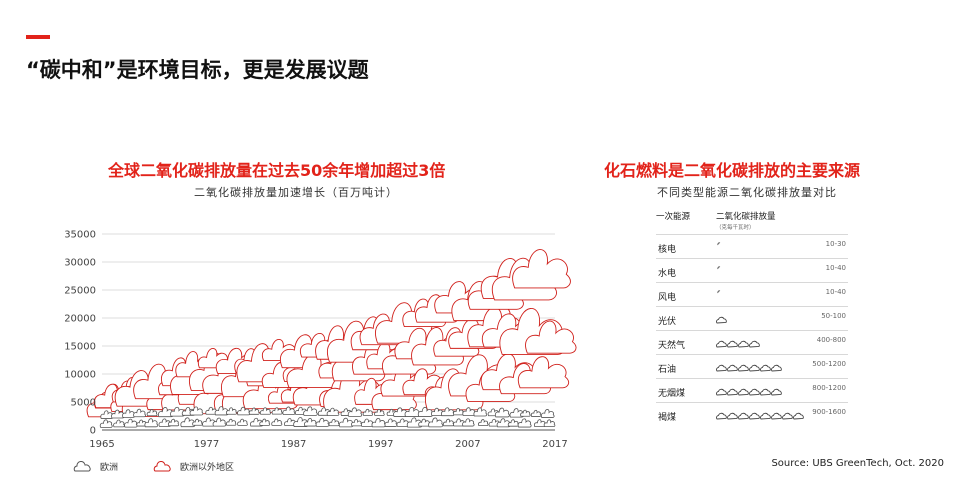 The width and height of the screenshot is (980, 483). What do you see at coordinates (554, 444) in the screenshot?
I see `x-tick-label: 2017` at bounding box center [554, 444].